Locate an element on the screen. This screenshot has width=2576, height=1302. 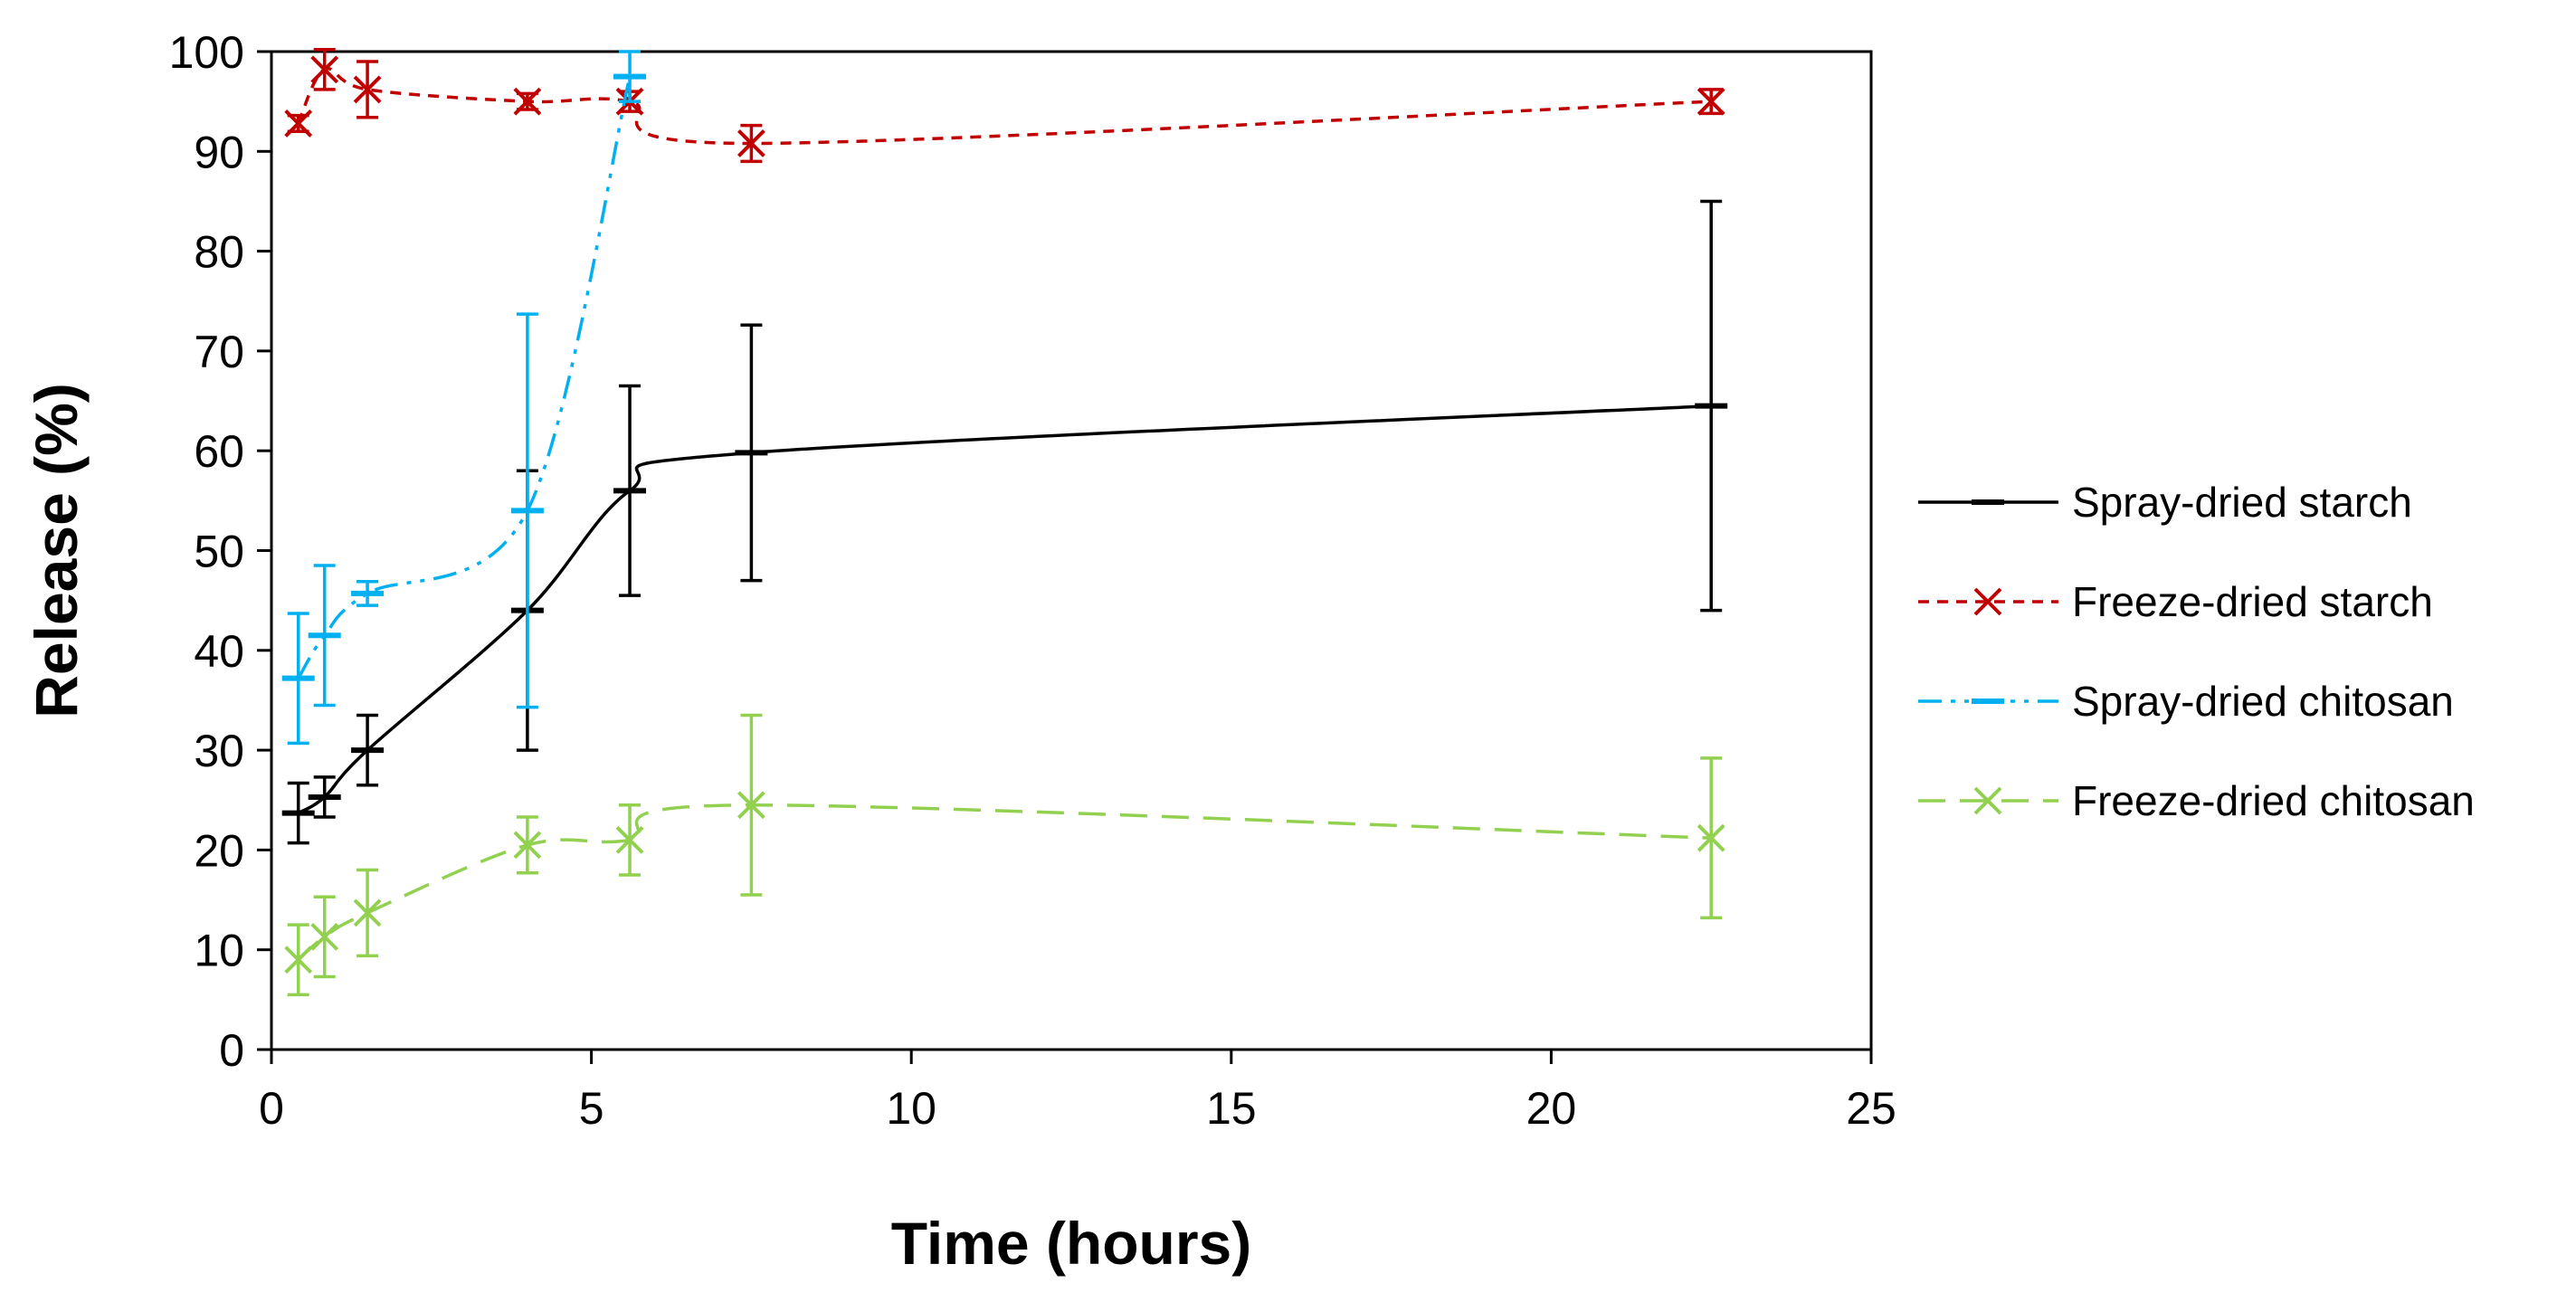
x-tick-label: 15 is located at coordinates (1232, 1108).